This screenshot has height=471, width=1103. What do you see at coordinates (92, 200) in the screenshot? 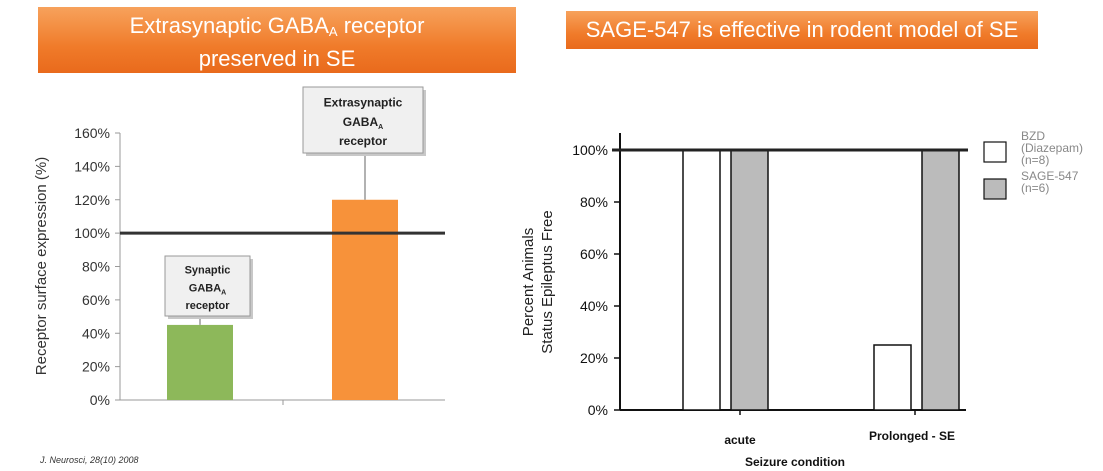
I see `left-y-tick-label: 120%` at bounding box center [92, 200].